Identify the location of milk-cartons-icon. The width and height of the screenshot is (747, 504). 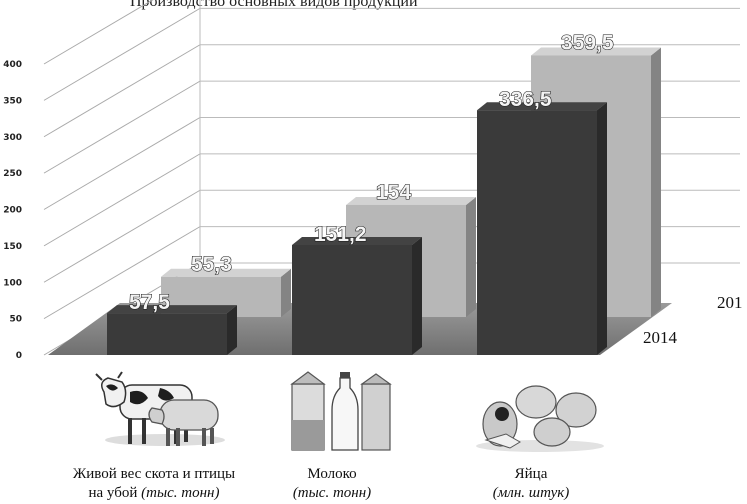
(341, 411).